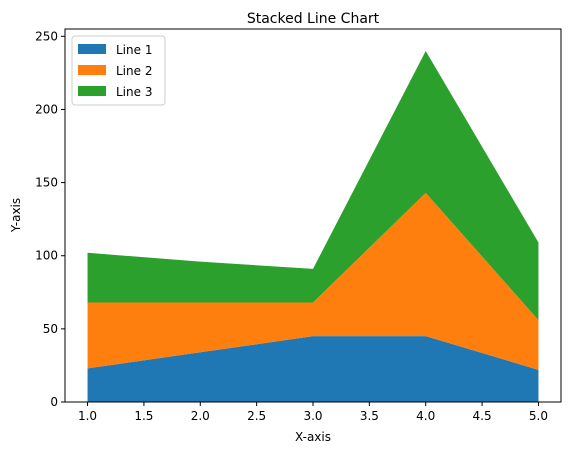  I want to click on y-tick-label: 200, so click(46, 109).